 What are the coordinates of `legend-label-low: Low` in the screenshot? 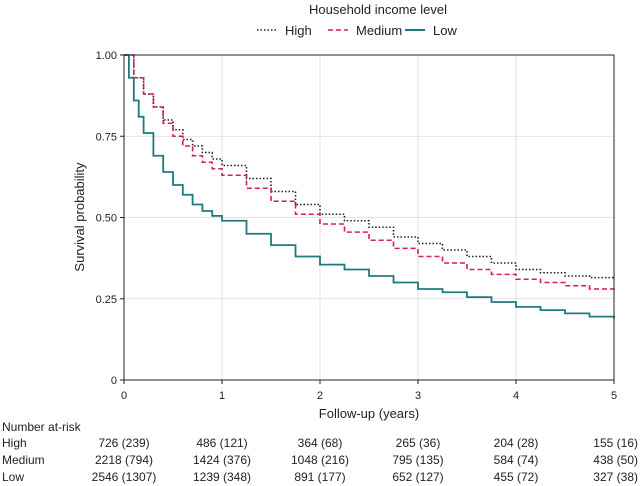 It's located at (445, 30).